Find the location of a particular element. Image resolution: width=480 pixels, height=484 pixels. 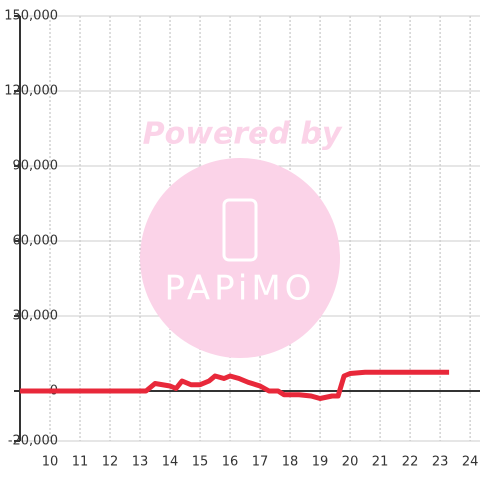

y-tick-label: 30,000 is located at coordinates (36, 316).